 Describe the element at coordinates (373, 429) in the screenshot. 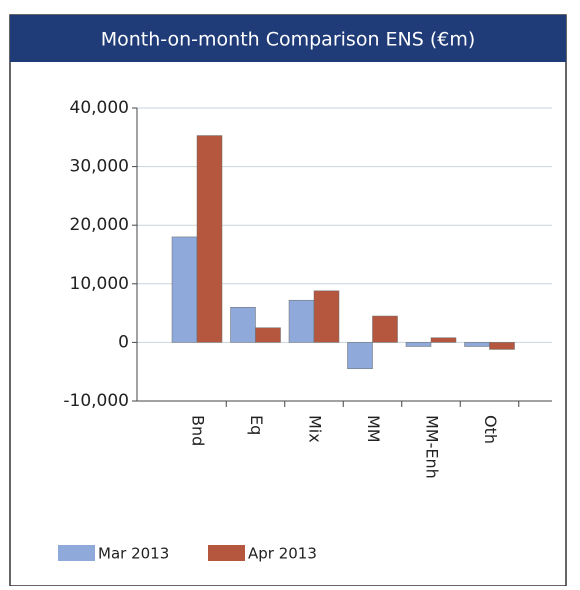

I see `x-tick-label: MM` at that location.